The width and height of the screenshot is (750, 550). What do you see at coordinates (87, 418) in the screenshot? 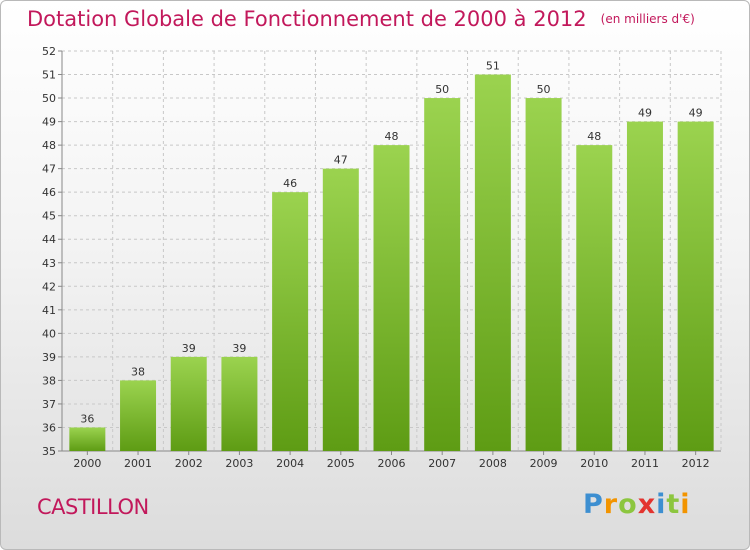
I see `bar-value-label: 36` at bounding box center [87, 418].